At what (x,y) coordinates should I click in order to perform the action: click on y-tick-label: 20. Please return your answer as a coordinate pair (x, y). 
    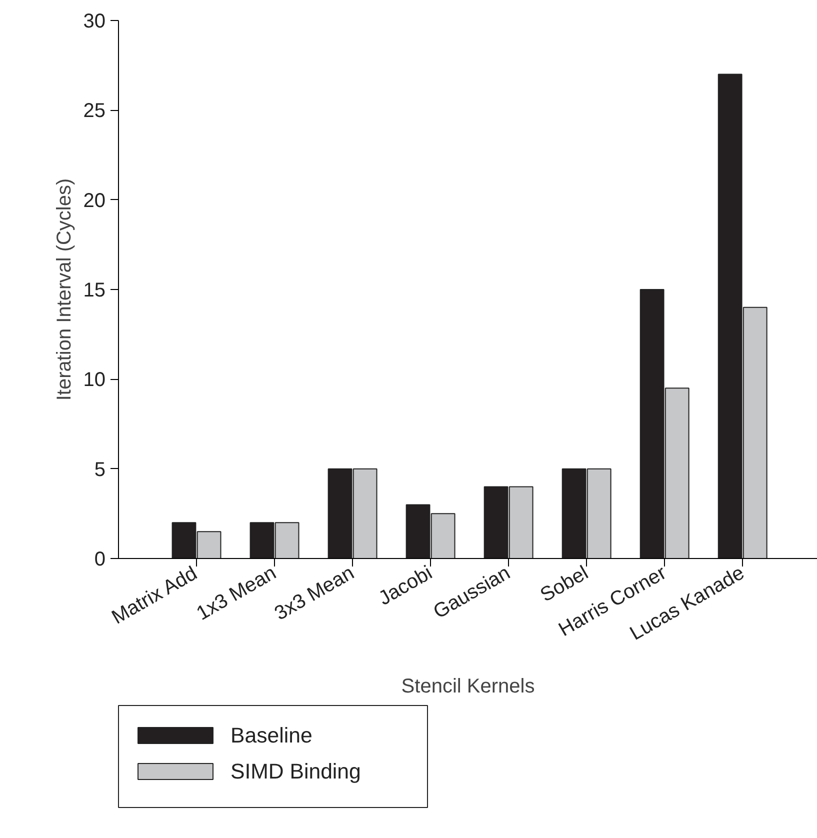
    Looking at the image, I should click on (94, 201).